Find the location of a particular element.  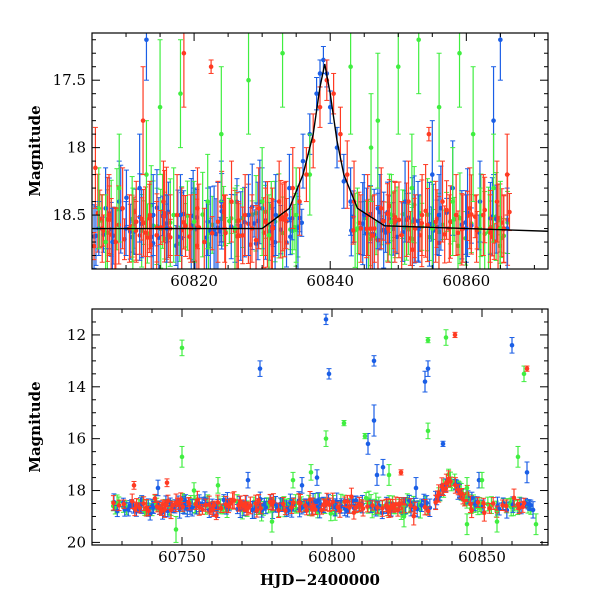

bottom-x-tick-label: 60800 is located at coordinates (332, 557).